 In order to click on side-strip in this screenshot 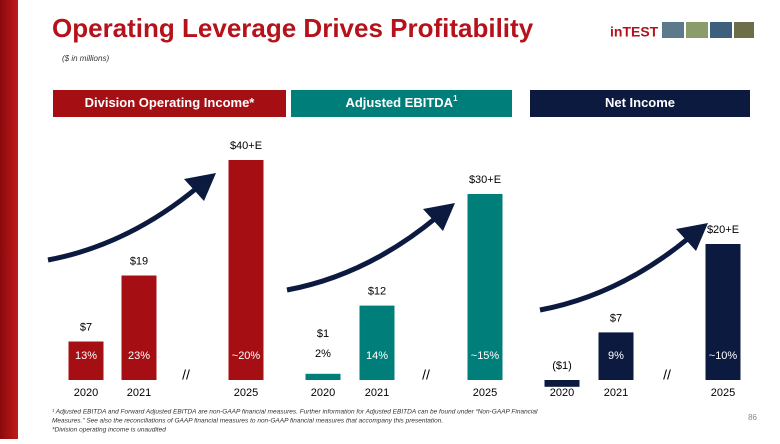, I will do `click(9, 219)`.